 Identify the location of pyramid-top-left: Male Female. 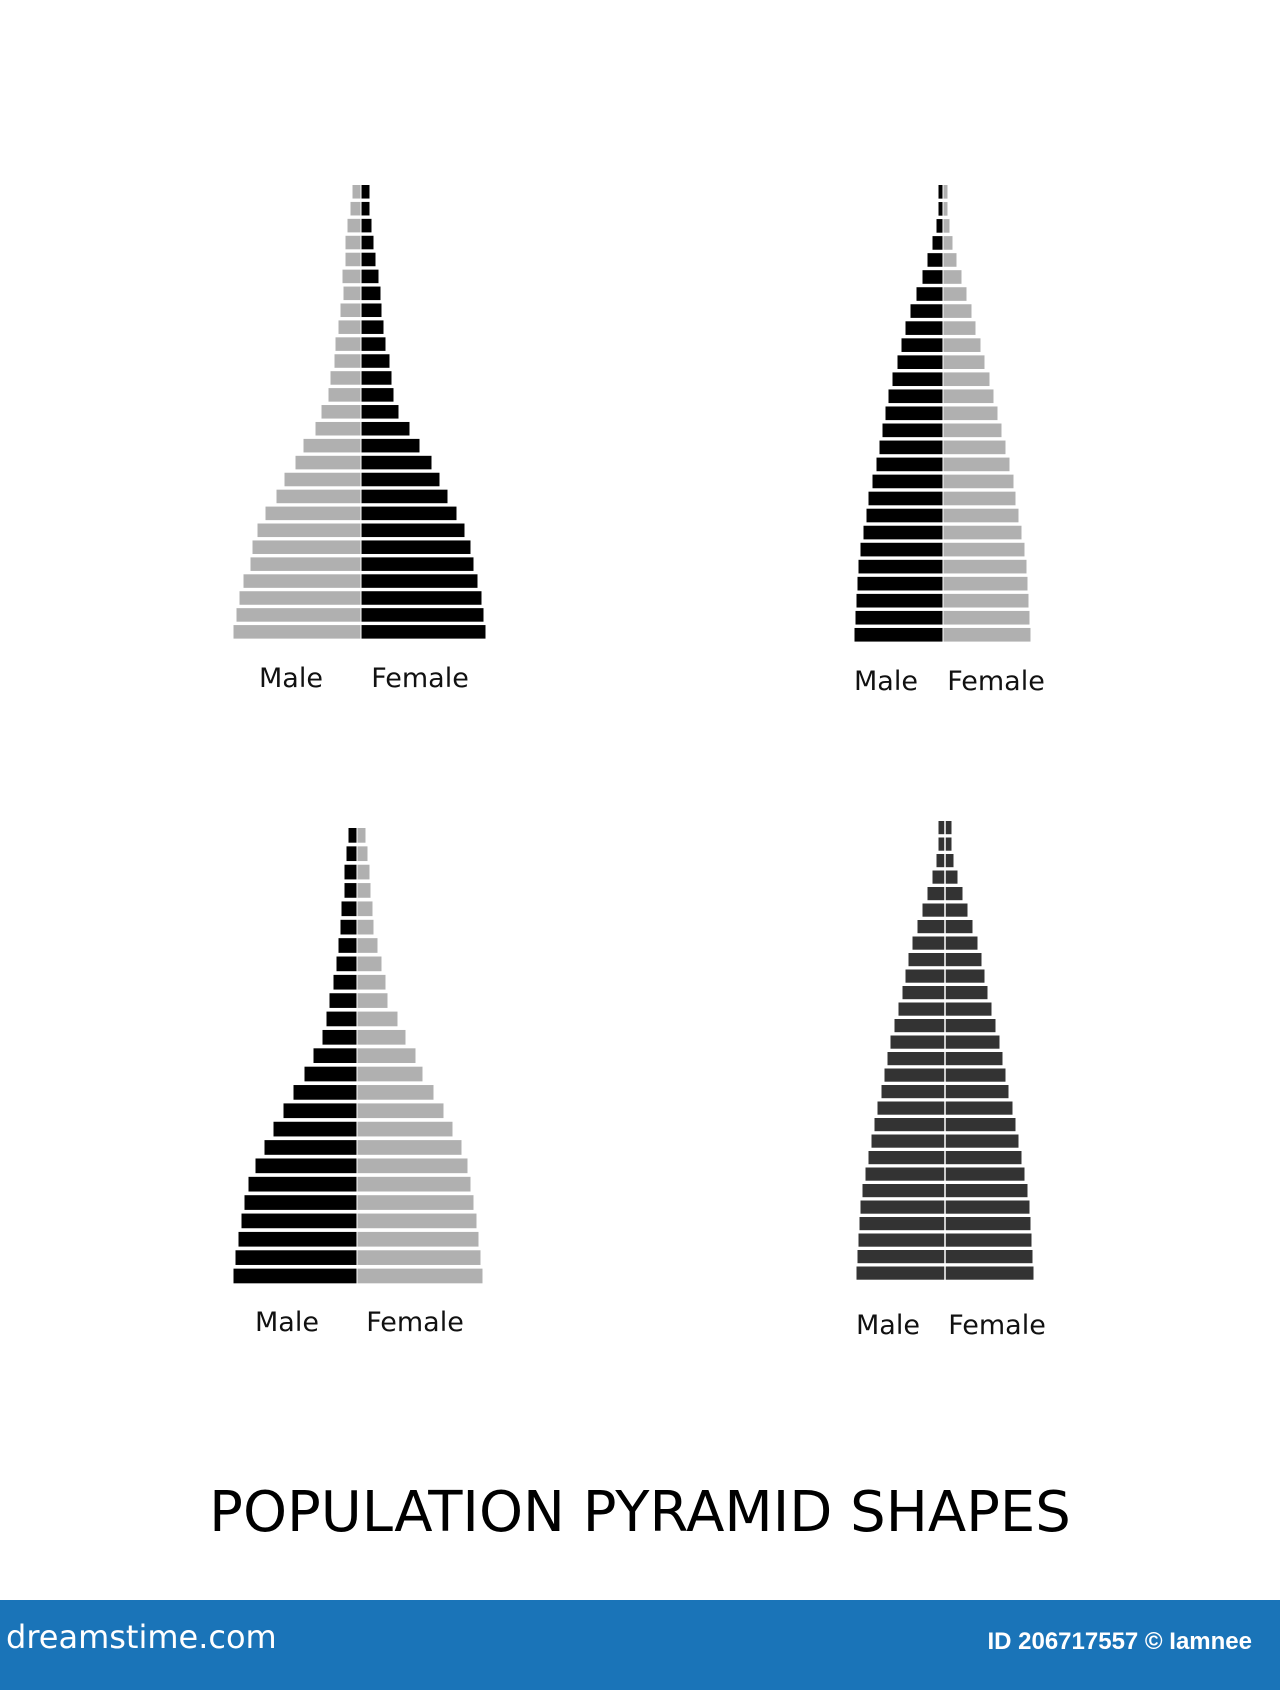
(359, 439).